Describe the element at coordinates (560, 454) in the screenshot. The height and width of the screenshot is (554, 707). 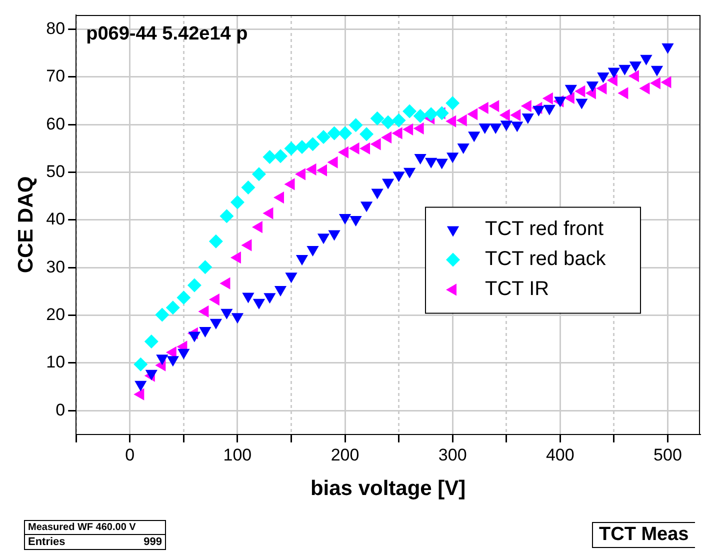
I see `x-tick-label: 400` at that location.